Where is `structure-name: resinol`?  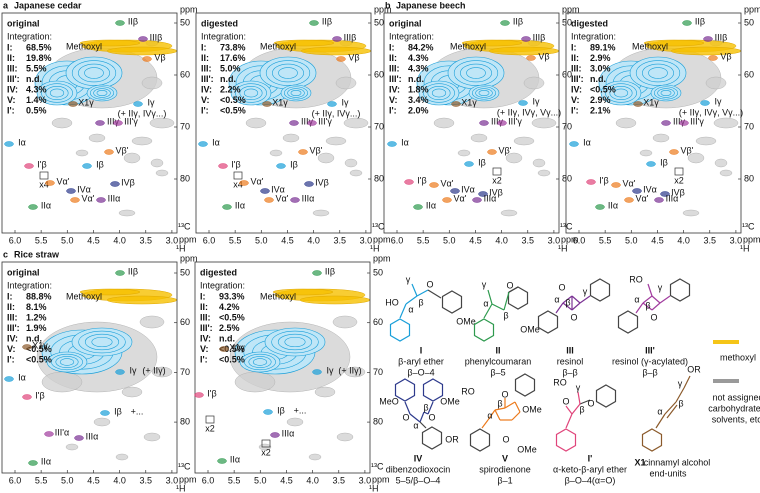
structure-name: resinol is located at coordinates (570, 361).